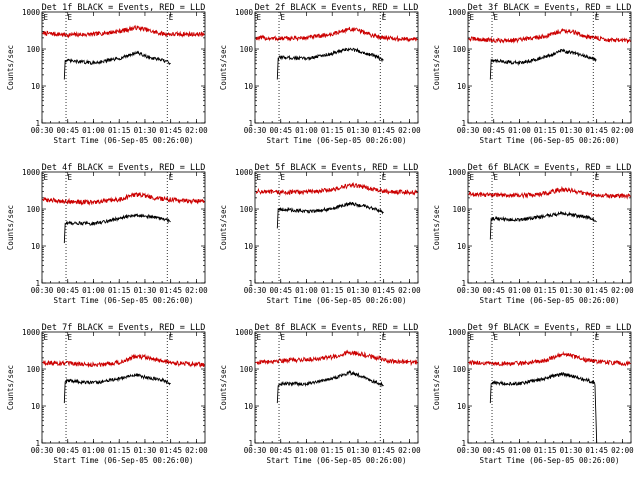 The image size is (640, 480). I want to click on chart-title: Det 2f BLACK = Events, RED = LLD, so click(337, 8).